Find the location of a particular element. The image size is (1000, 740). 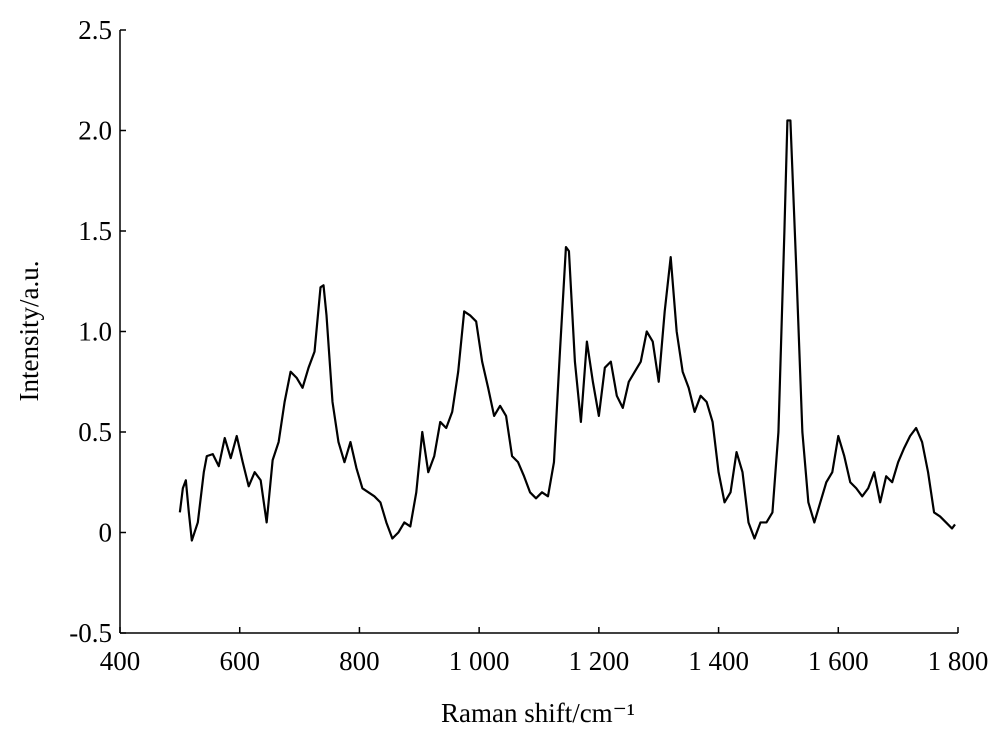

y-tick-label: 1.0 is located at coordinates (95, 332).